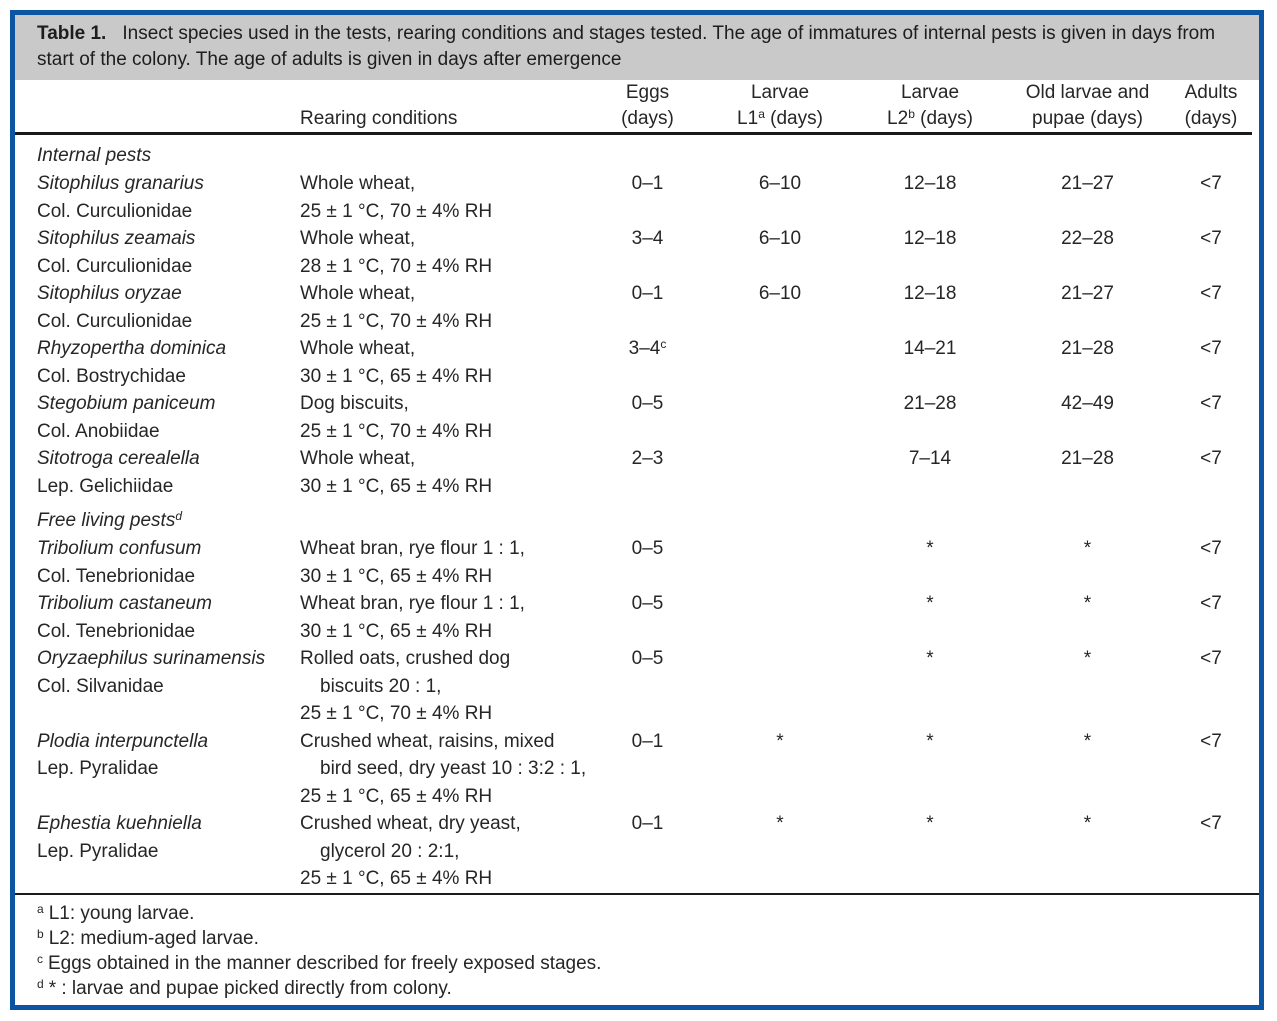  Describe the element at coordinates (930, 348) in the screenshot. I see `stage-value-cell: 14–21` at that location.